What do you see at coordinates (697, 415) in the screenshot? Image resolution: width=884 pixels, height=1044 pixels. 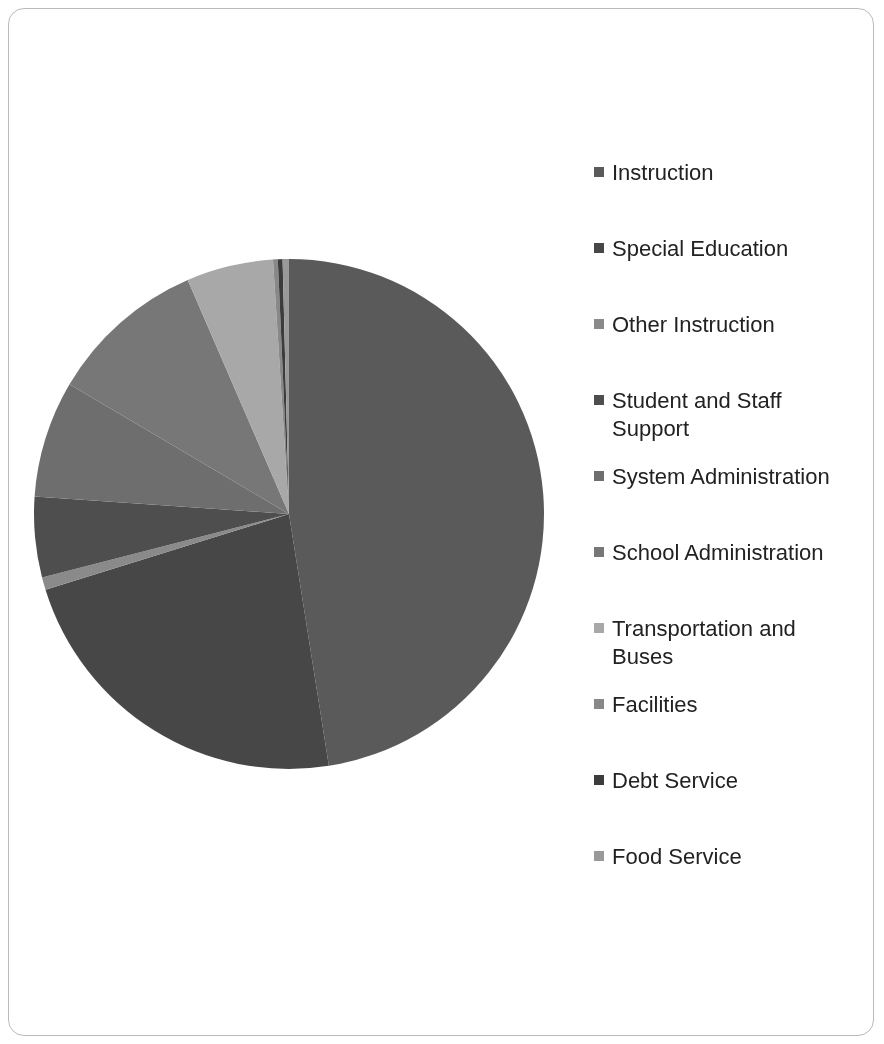 I see `legend-label: Student and Staff Support` at bounding box center [697, 415].